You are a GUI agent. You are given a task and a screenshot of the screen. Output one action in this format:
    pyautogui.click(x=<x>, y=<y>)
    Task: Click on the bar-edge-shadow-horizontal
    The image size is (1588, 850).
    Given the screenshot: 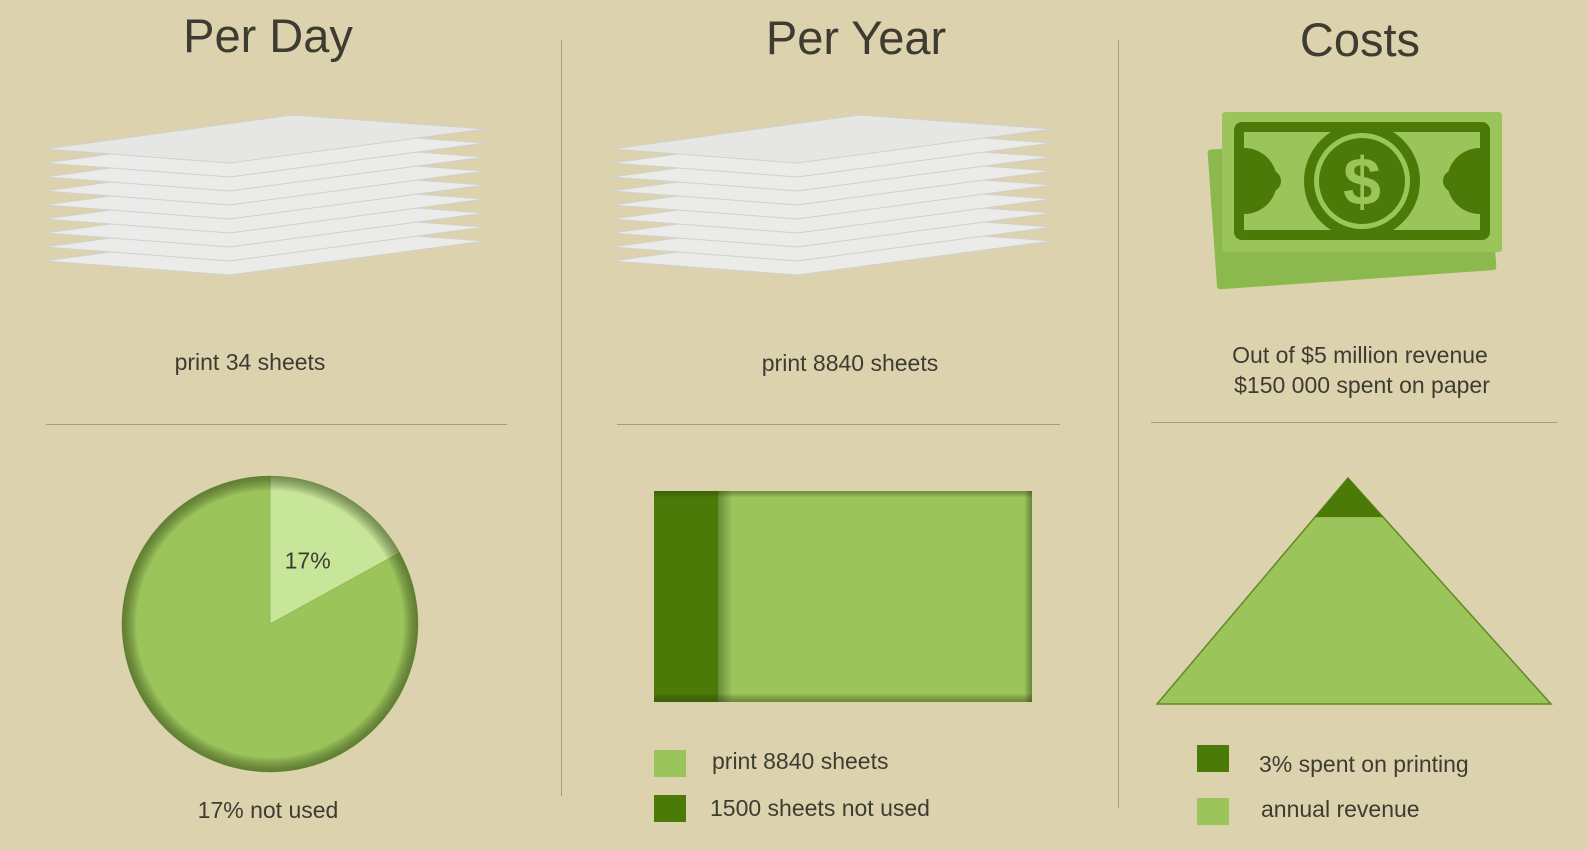 What is the action you would take?
    pyautogui.click(x=843, y=596)
    